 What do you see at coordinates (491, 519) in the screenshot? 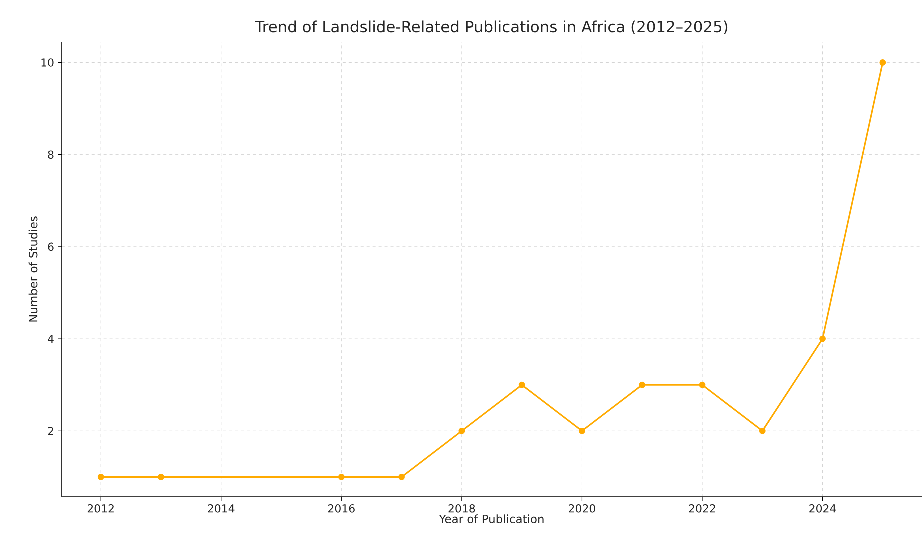
I see `x-axis-title: Year of Publication` at bounding box center [491, 519].